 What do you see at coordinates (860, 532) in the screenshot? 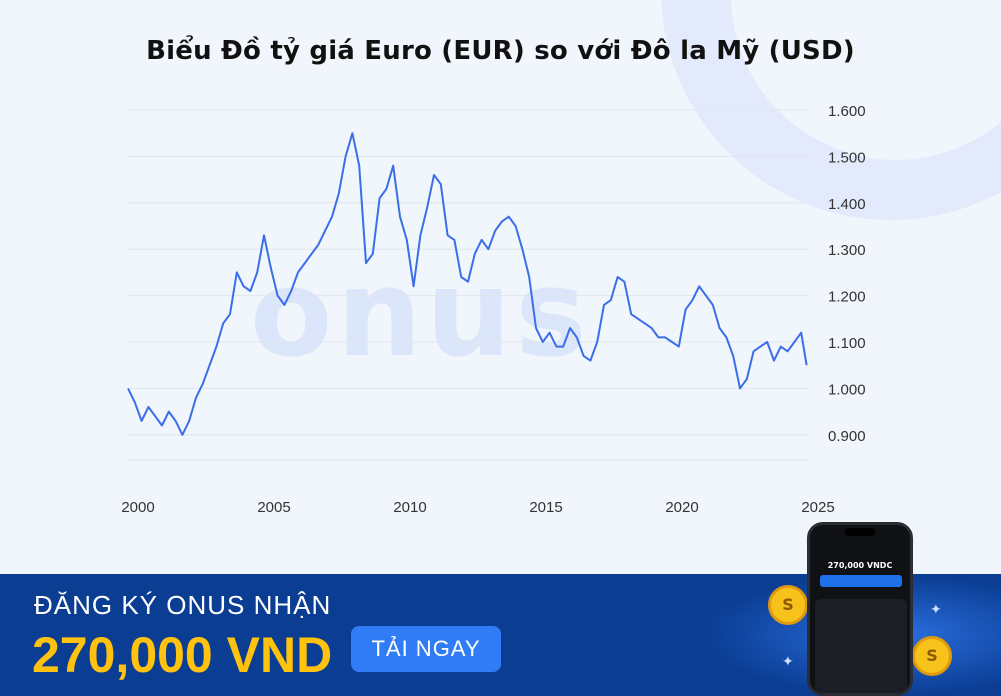
I see `phone-notch` at bounding box center [860, 532].